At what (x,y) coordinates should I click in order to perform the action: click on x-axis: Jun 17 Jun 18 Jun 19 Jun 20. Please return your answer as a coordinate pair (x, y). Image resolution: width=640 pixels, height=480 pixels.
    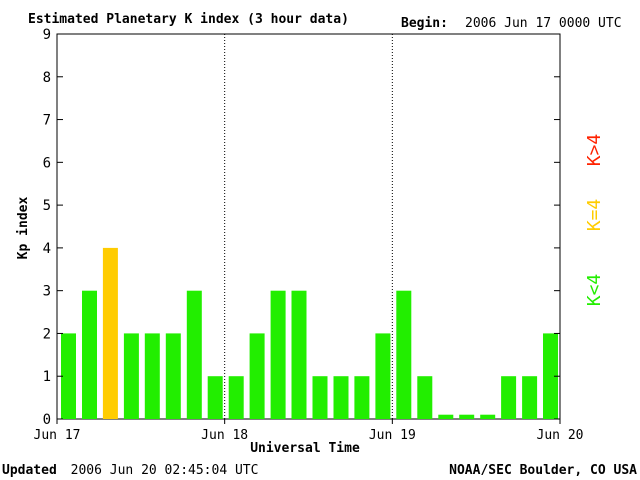
    Looking at the image, I should click on (309, 431).